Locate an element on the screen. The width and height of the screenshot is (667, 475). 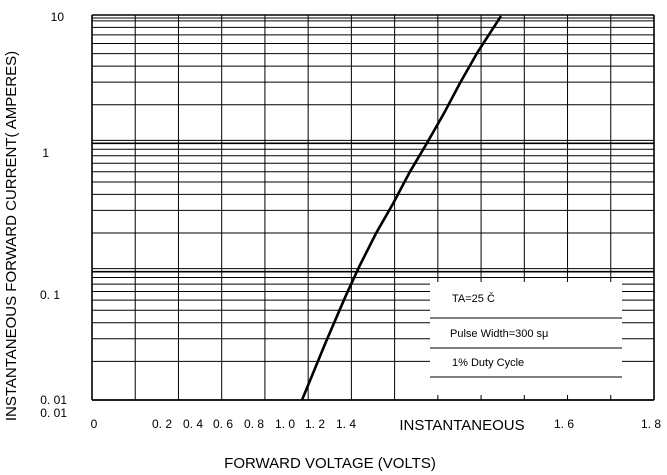
annotation-box is located at coordinates (526, 338).